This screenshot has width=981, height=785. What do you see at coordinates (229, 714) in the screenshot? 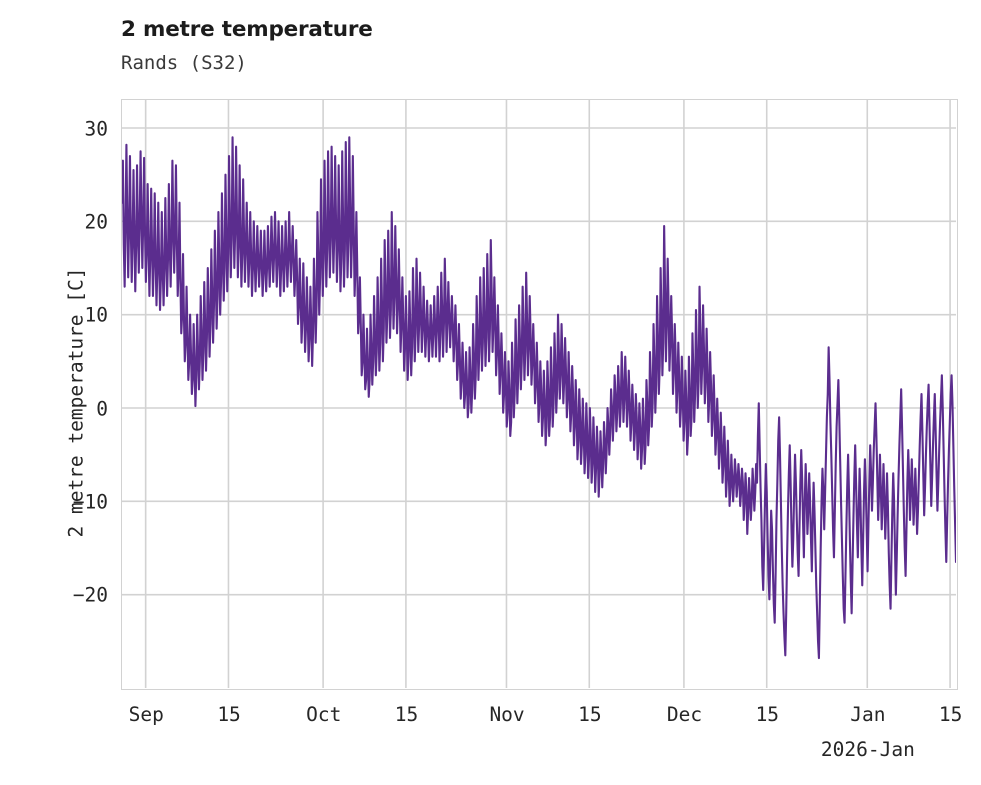
I see `x-tick-label-1: 15` at bounding box center [229, 714].